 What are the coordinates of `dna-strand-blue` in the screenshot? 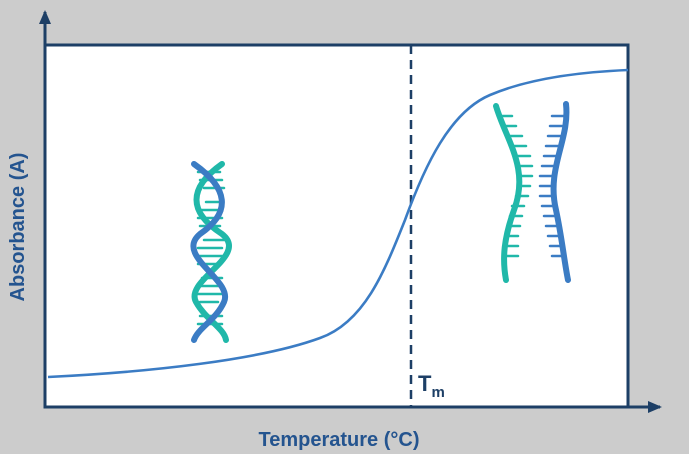 It's located at (209, 252).